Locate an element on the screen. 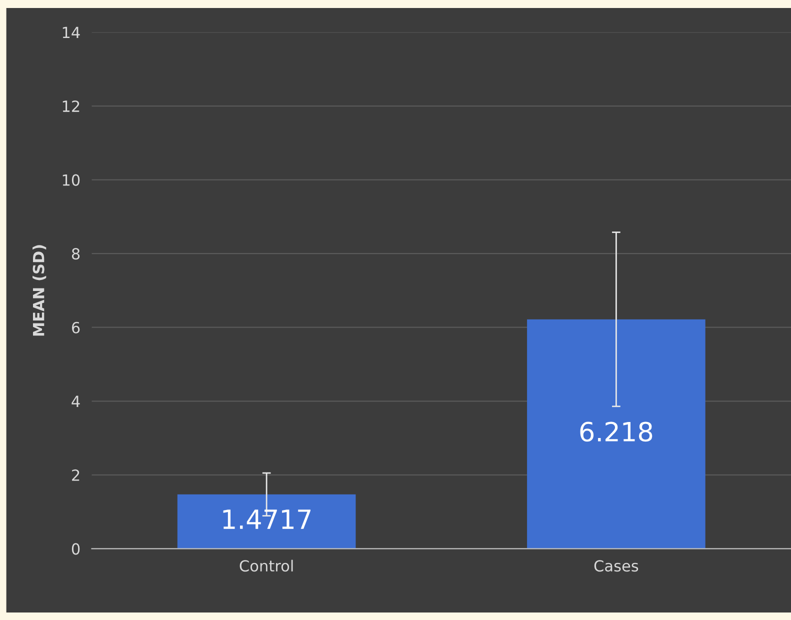 This screenshot has width=791, height=620. data-label: 6.218 is located at coordinates (616, 432).